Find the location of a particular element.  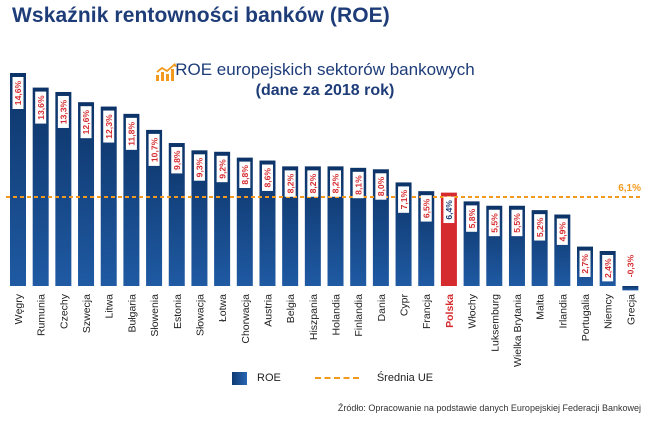

category-label: Rumunia is located at coordinates (42, 315).